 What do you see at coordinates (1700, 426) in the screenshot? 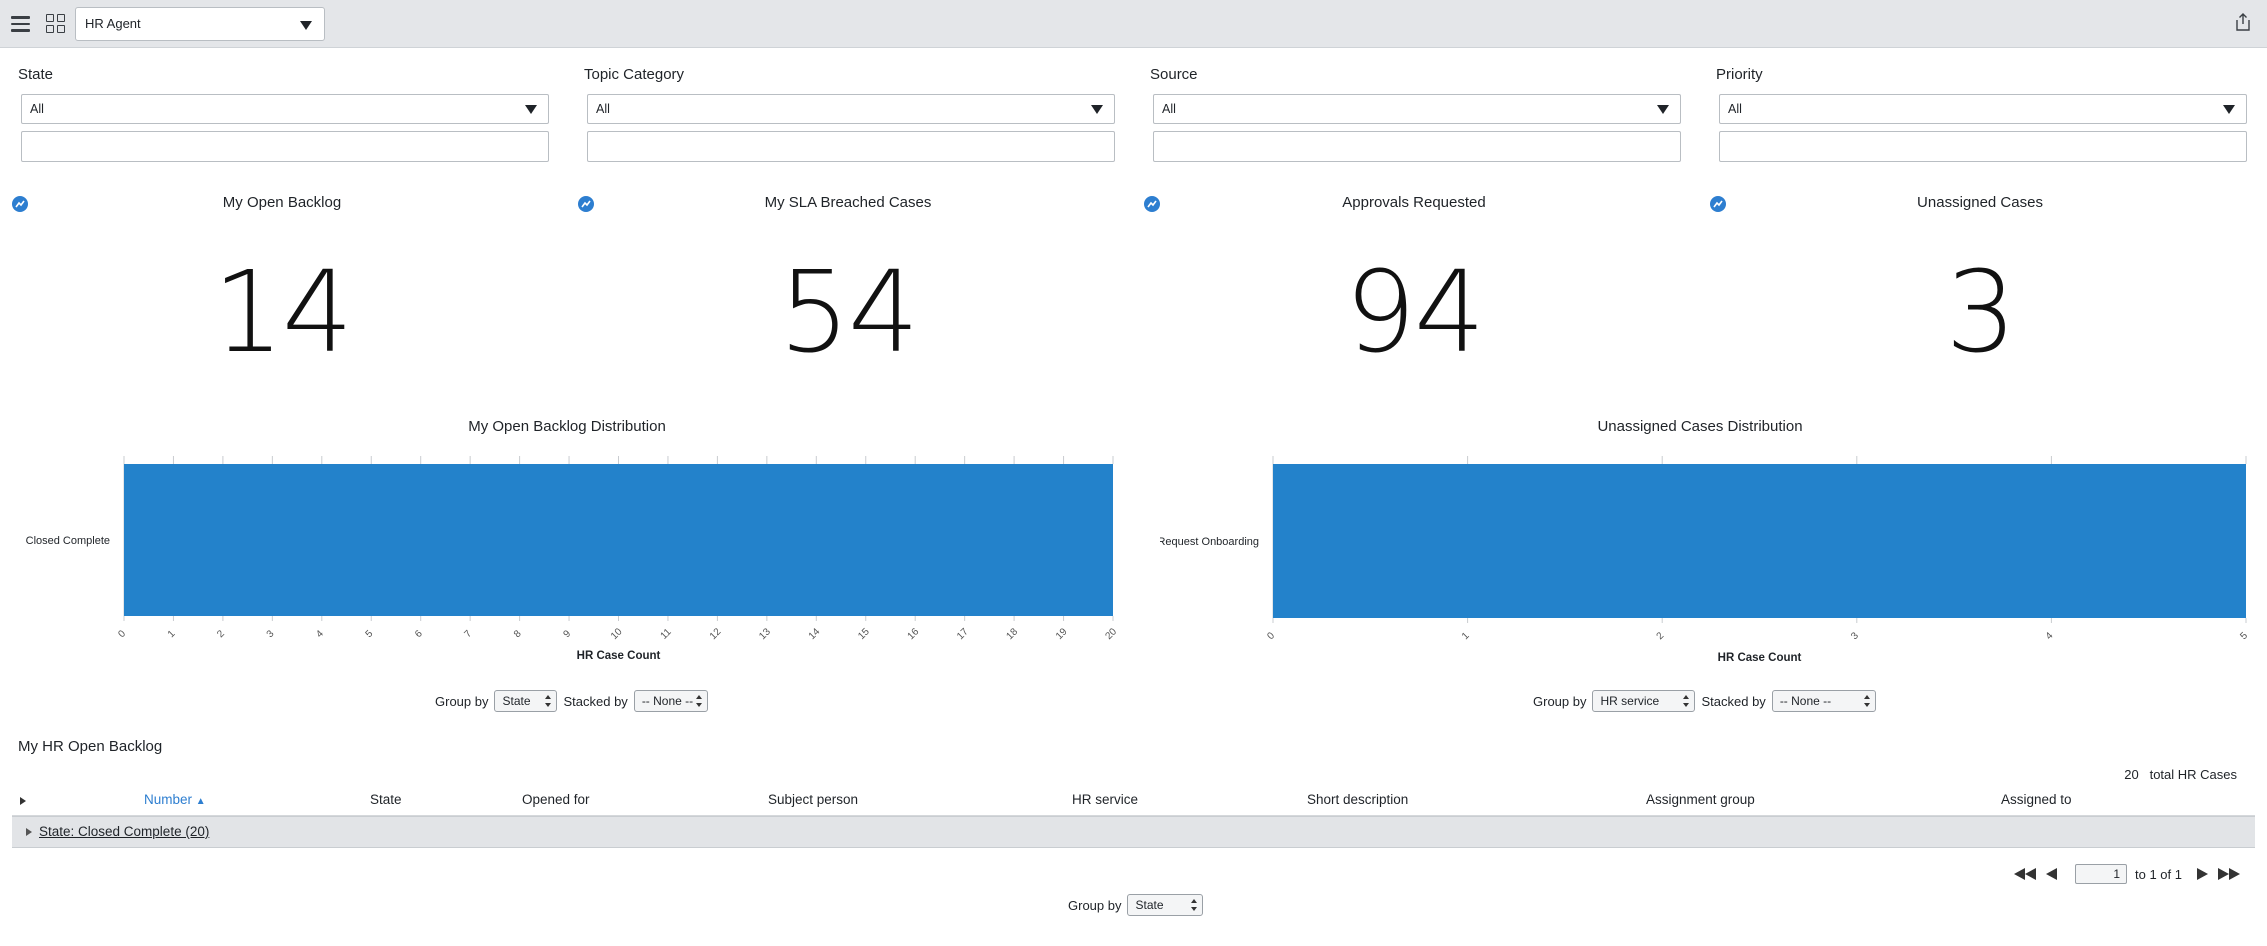
I see `chart-title-unassigned: Unassigned Cases Distribution` at bounding box center [1700, 426].